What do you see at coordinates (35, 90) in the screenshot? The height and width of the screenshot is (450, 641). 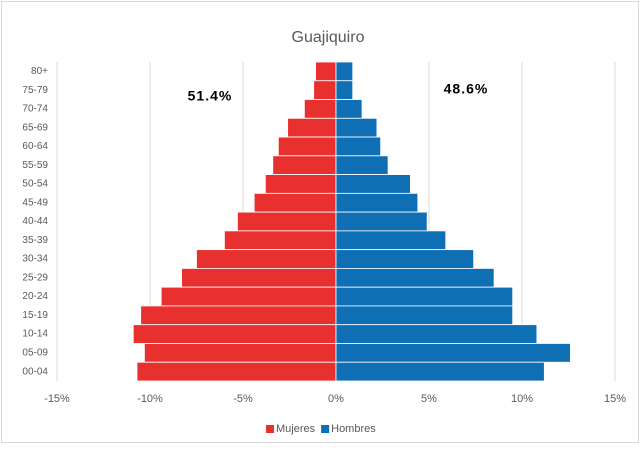 I see `y-tick-label: 75-79` at bounding box center [35, 90].